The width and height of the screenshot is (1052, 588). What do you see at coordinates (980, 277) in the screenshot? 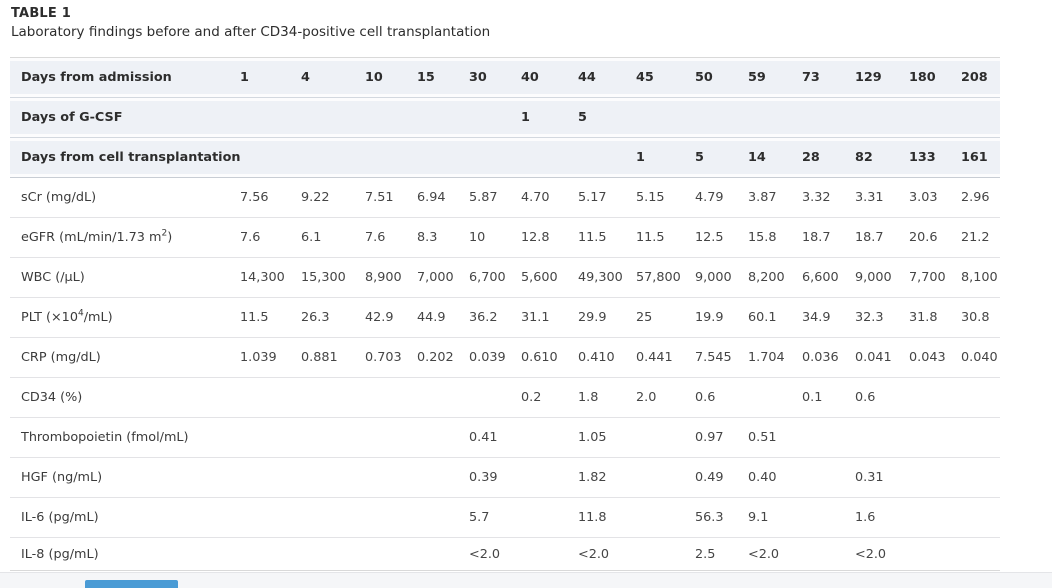
I see `cell: 8,100` at bounding box center [980, 277].